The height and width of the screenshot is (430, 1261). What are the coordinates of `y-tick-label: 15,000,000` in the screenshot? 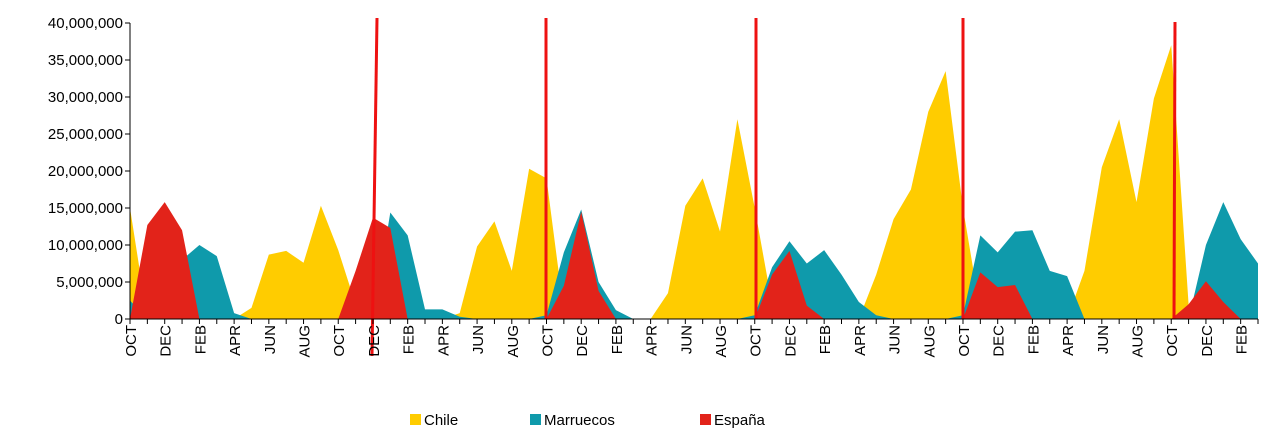 It's located at (85, 208).